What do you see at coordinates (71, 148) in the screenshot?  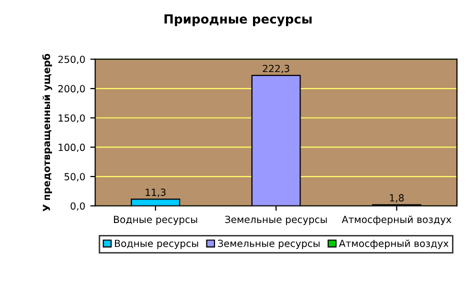 I see `y-tick-label: 100,0` at bounding box center [71, 148].